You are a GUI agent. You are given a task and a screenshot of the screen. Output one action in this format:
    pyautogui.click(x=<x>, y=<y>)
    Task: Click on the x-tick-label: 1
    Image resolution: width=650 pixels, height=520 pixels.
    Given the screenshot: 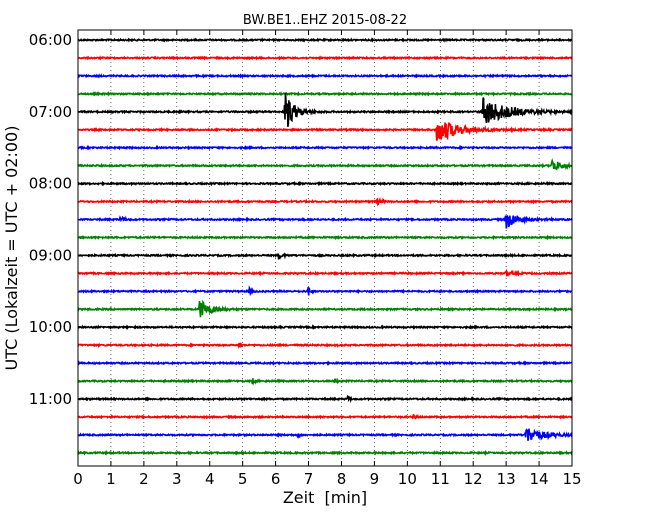 What is the action you would take?
    pyautogui.click(x=111, y=479)
    